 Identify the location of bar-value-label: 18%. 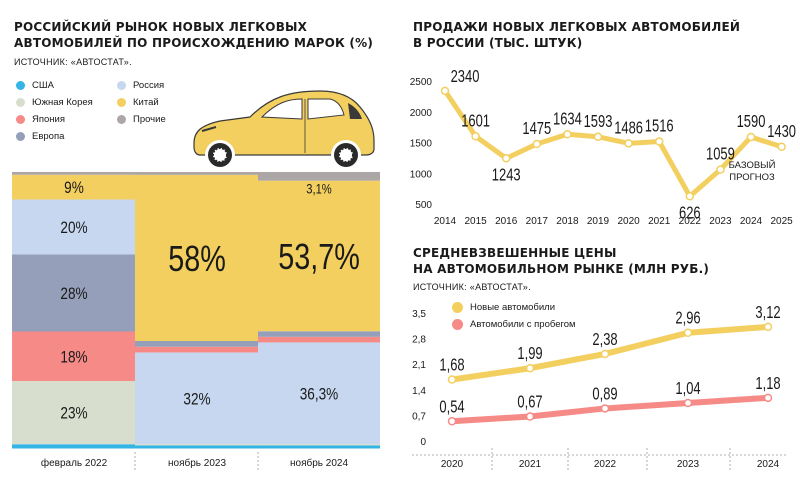
(73, 357).